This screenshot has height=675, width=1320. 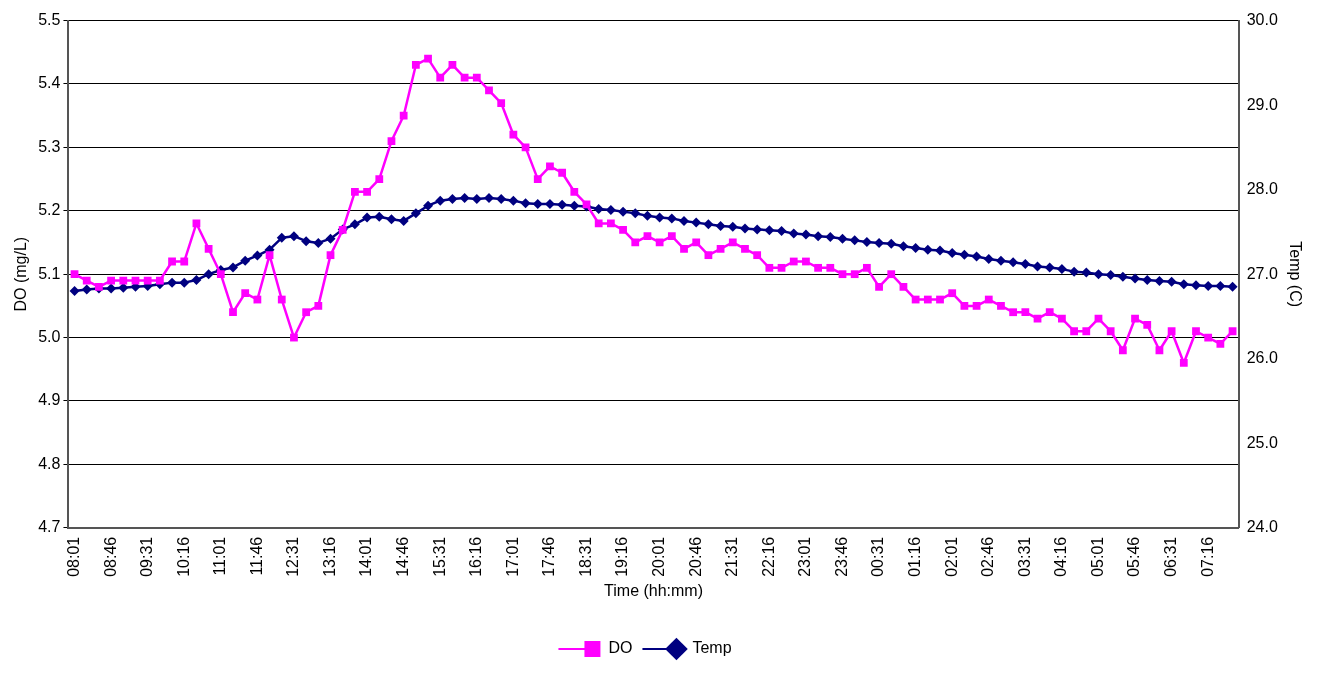 What do you see at coordinates (878, 556) in the screenshot?
I see `x-tick-label: 00:31` at bounding box center [878, 556].